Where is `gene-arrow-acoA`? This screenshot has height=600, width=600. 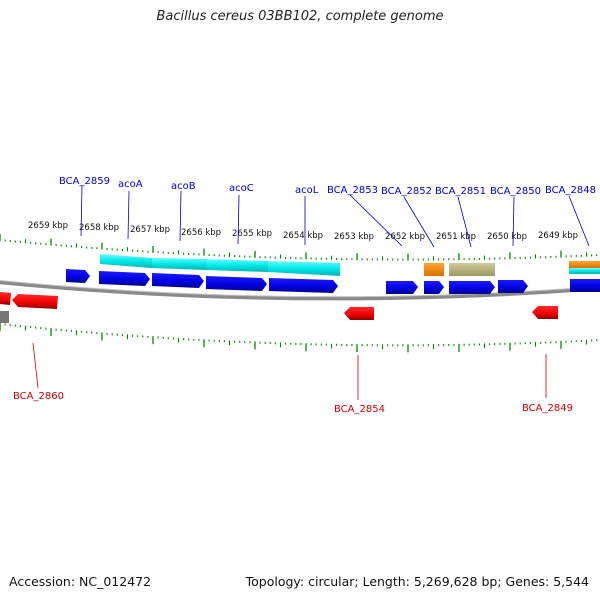
gene-arrow-acoA is located at coordinates (124, 278).